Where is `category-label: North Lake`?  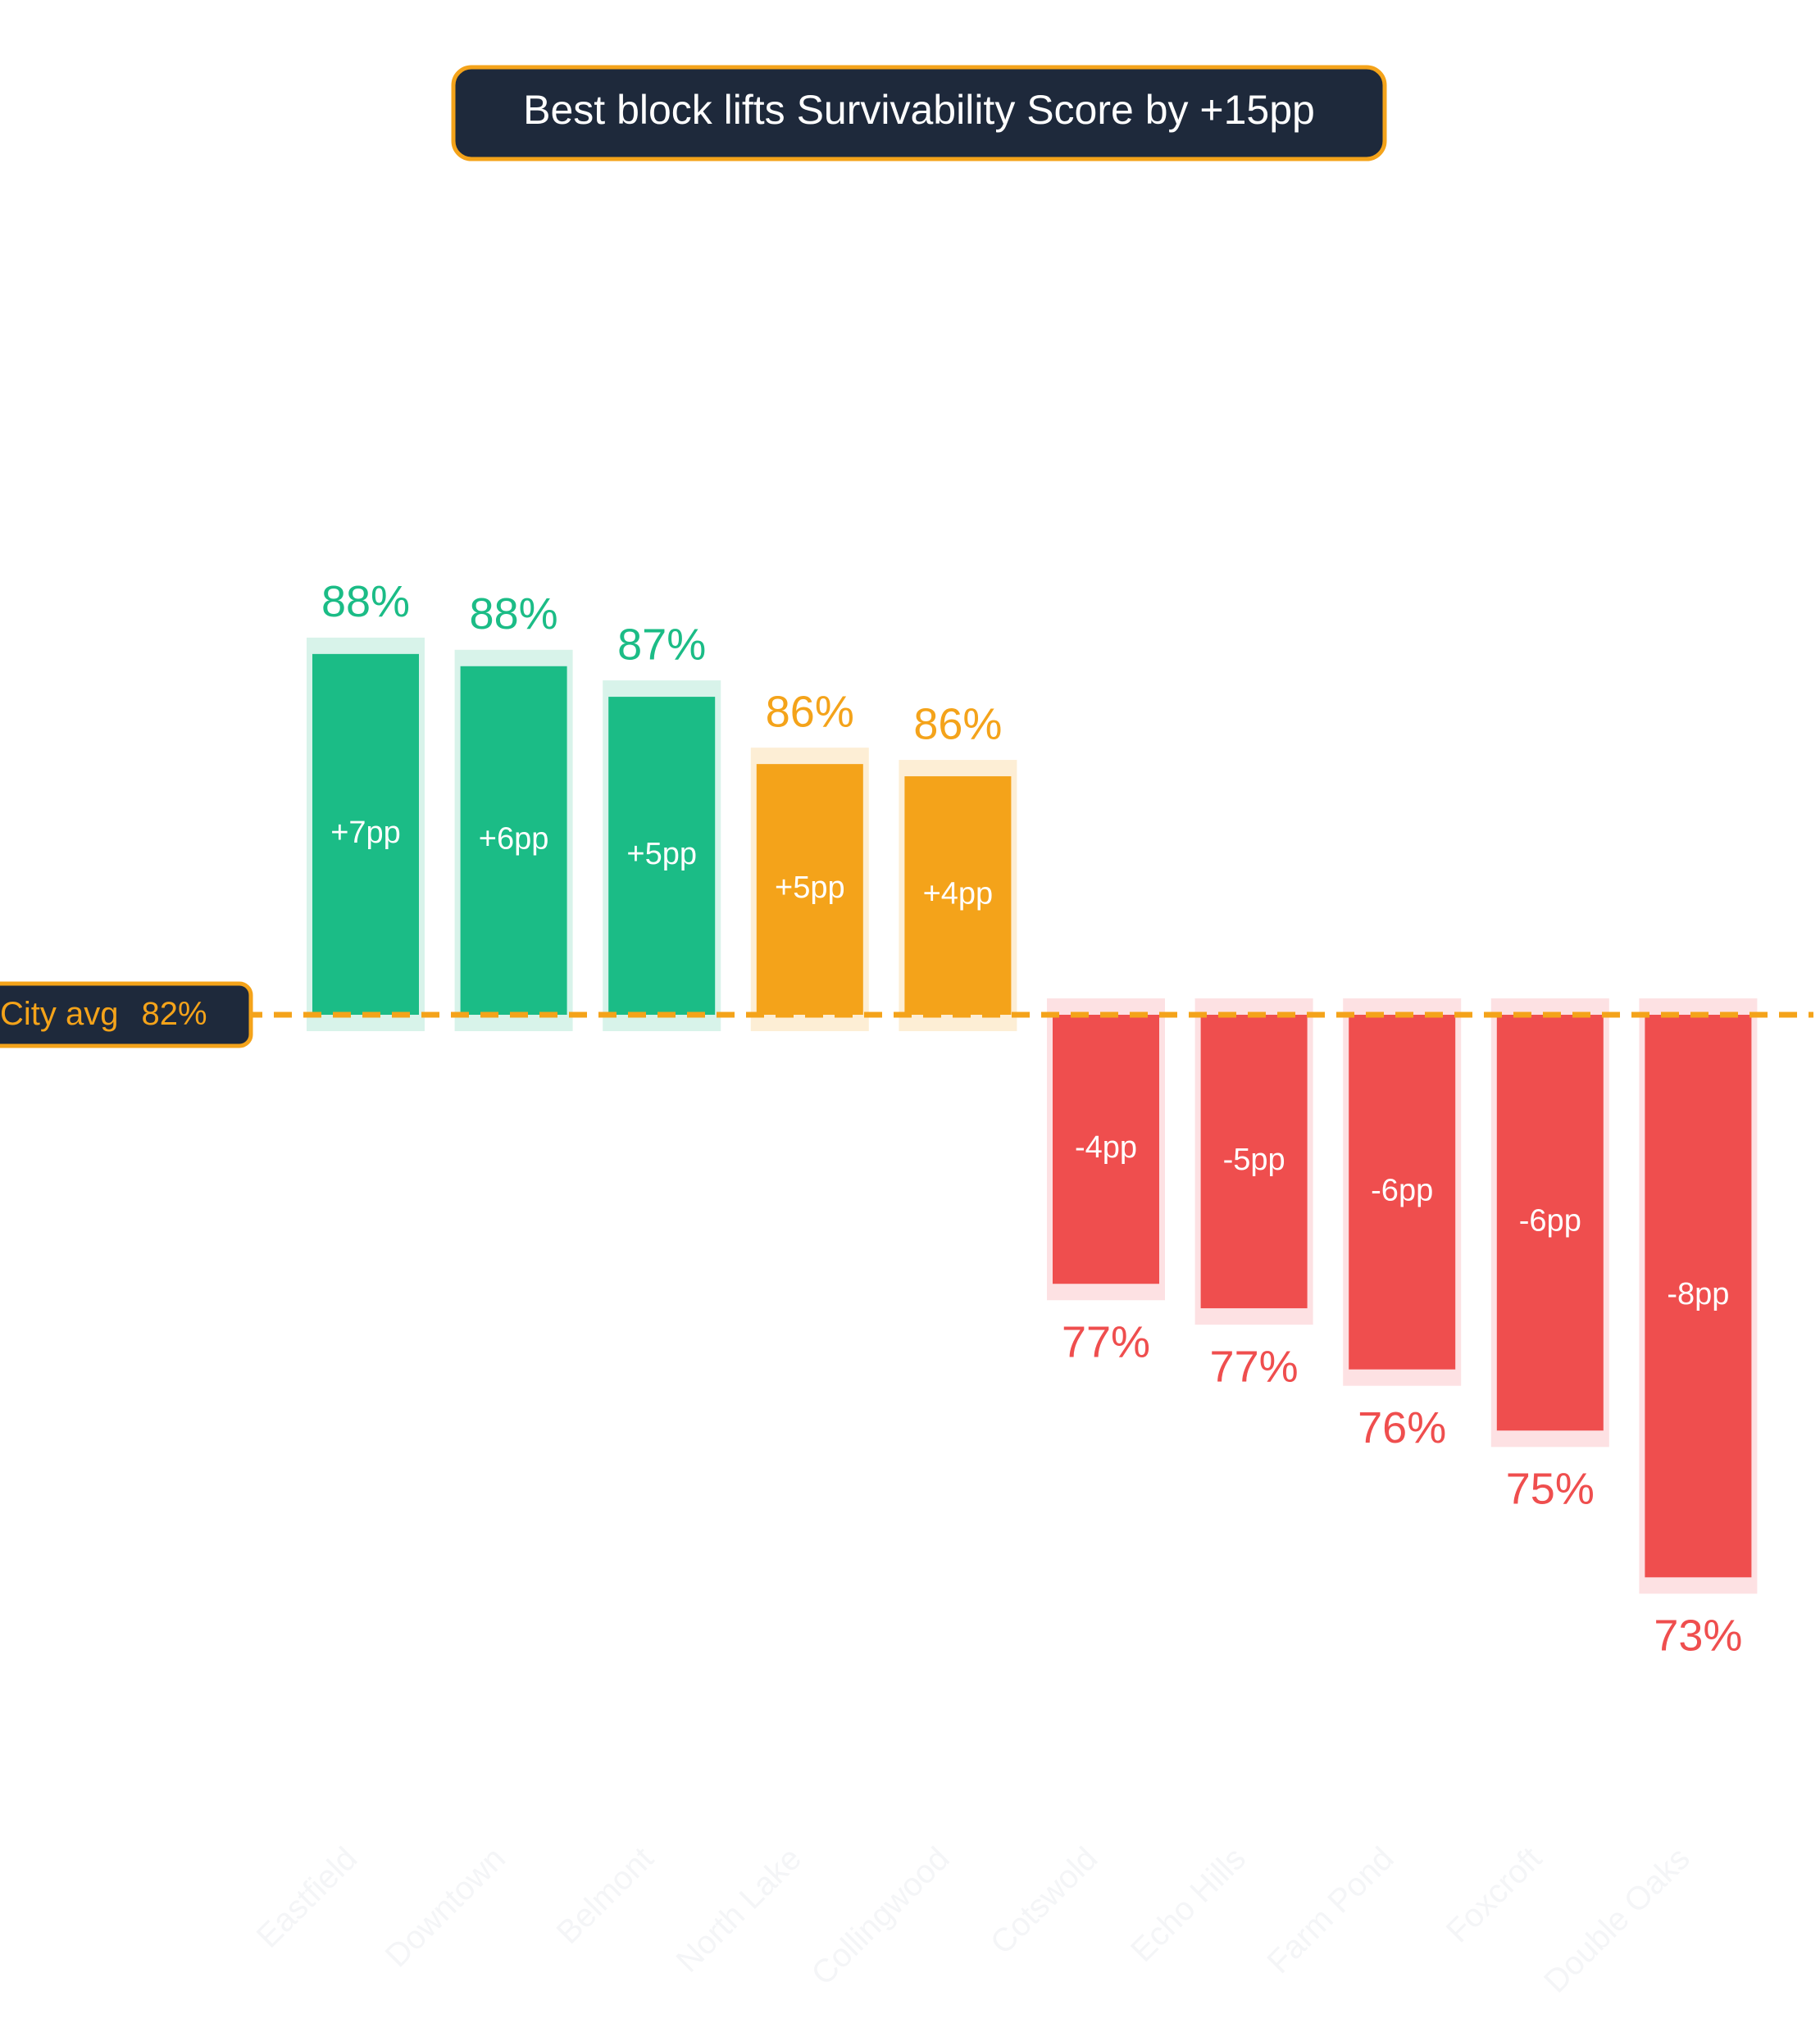 category-label: North Lake is located at coordinates (739, 1909).